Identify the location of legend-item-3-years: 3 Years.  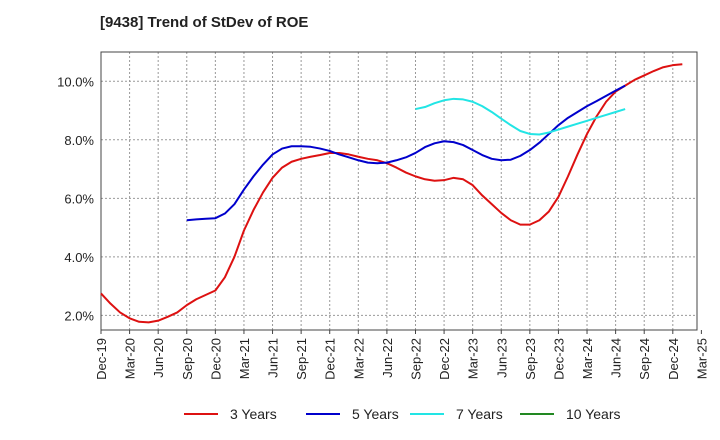
(230, 414).